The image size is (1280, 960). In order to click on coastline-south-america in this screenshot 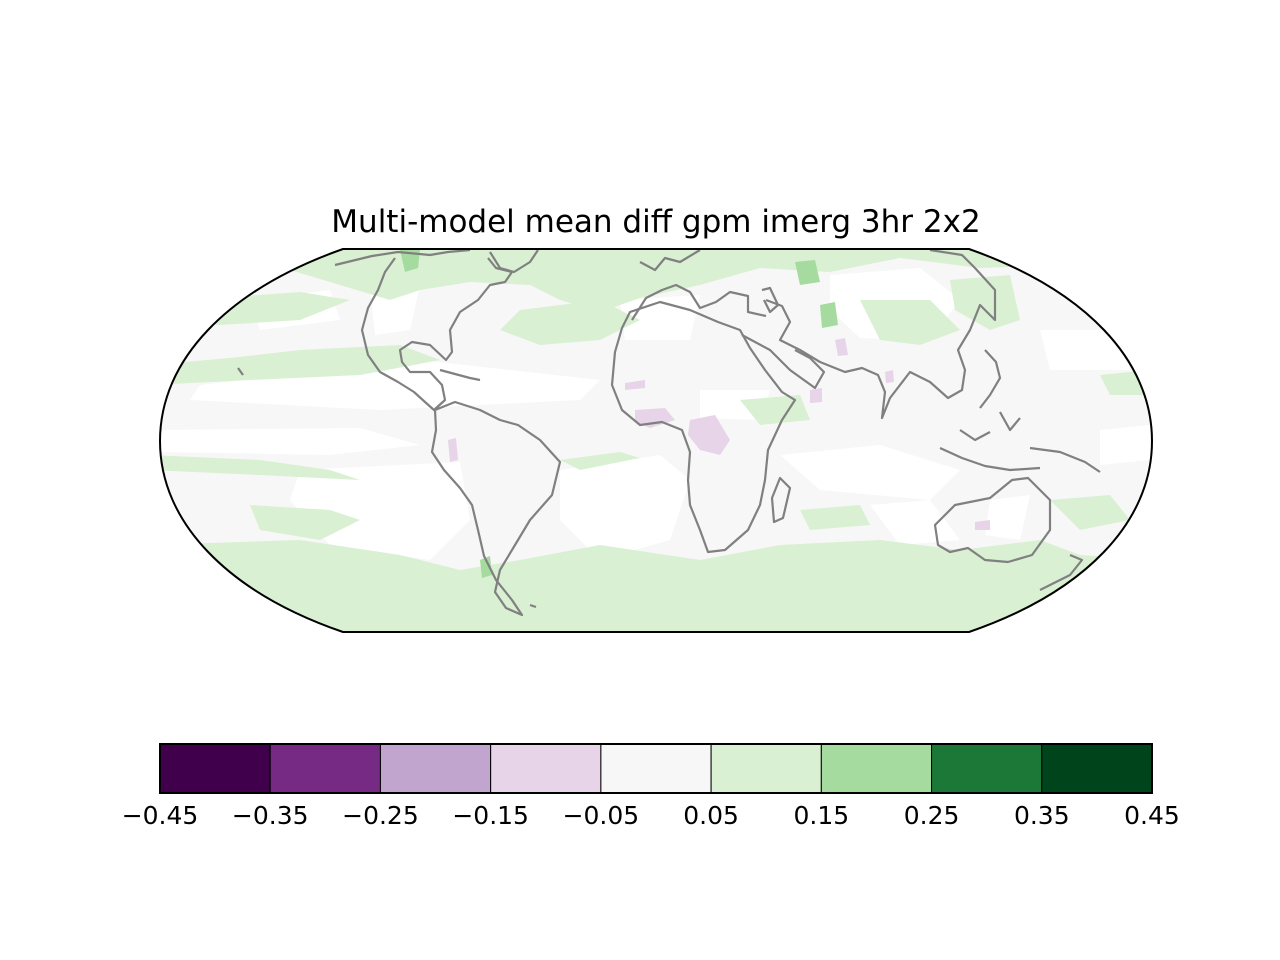, I will do `click(496, 508)`.